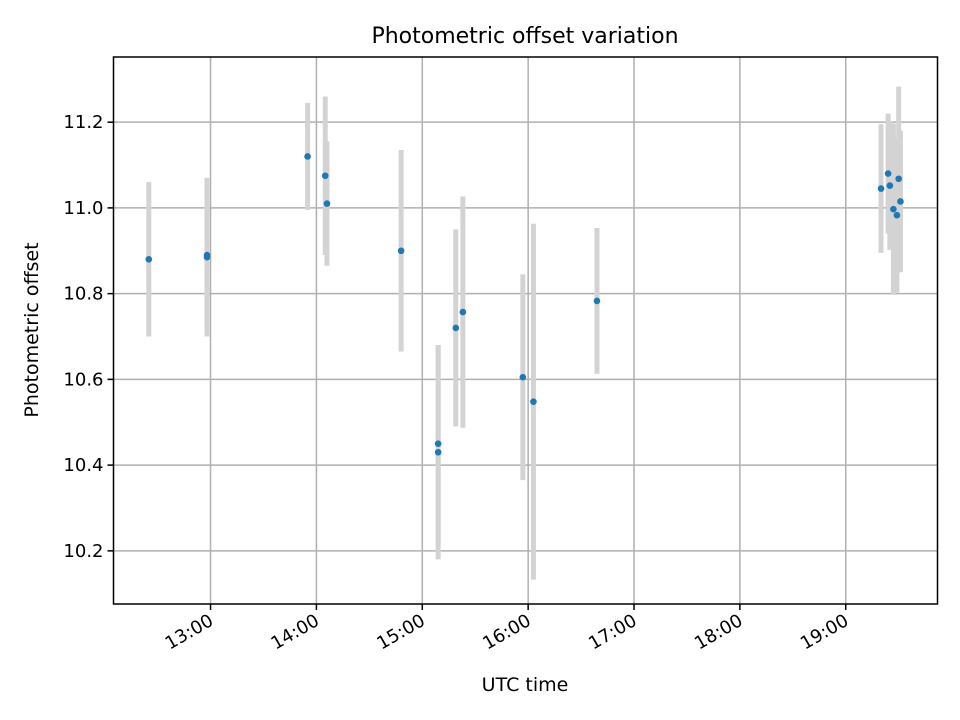  I want to click on x-tick-label: 17:00, so click(612, 632).